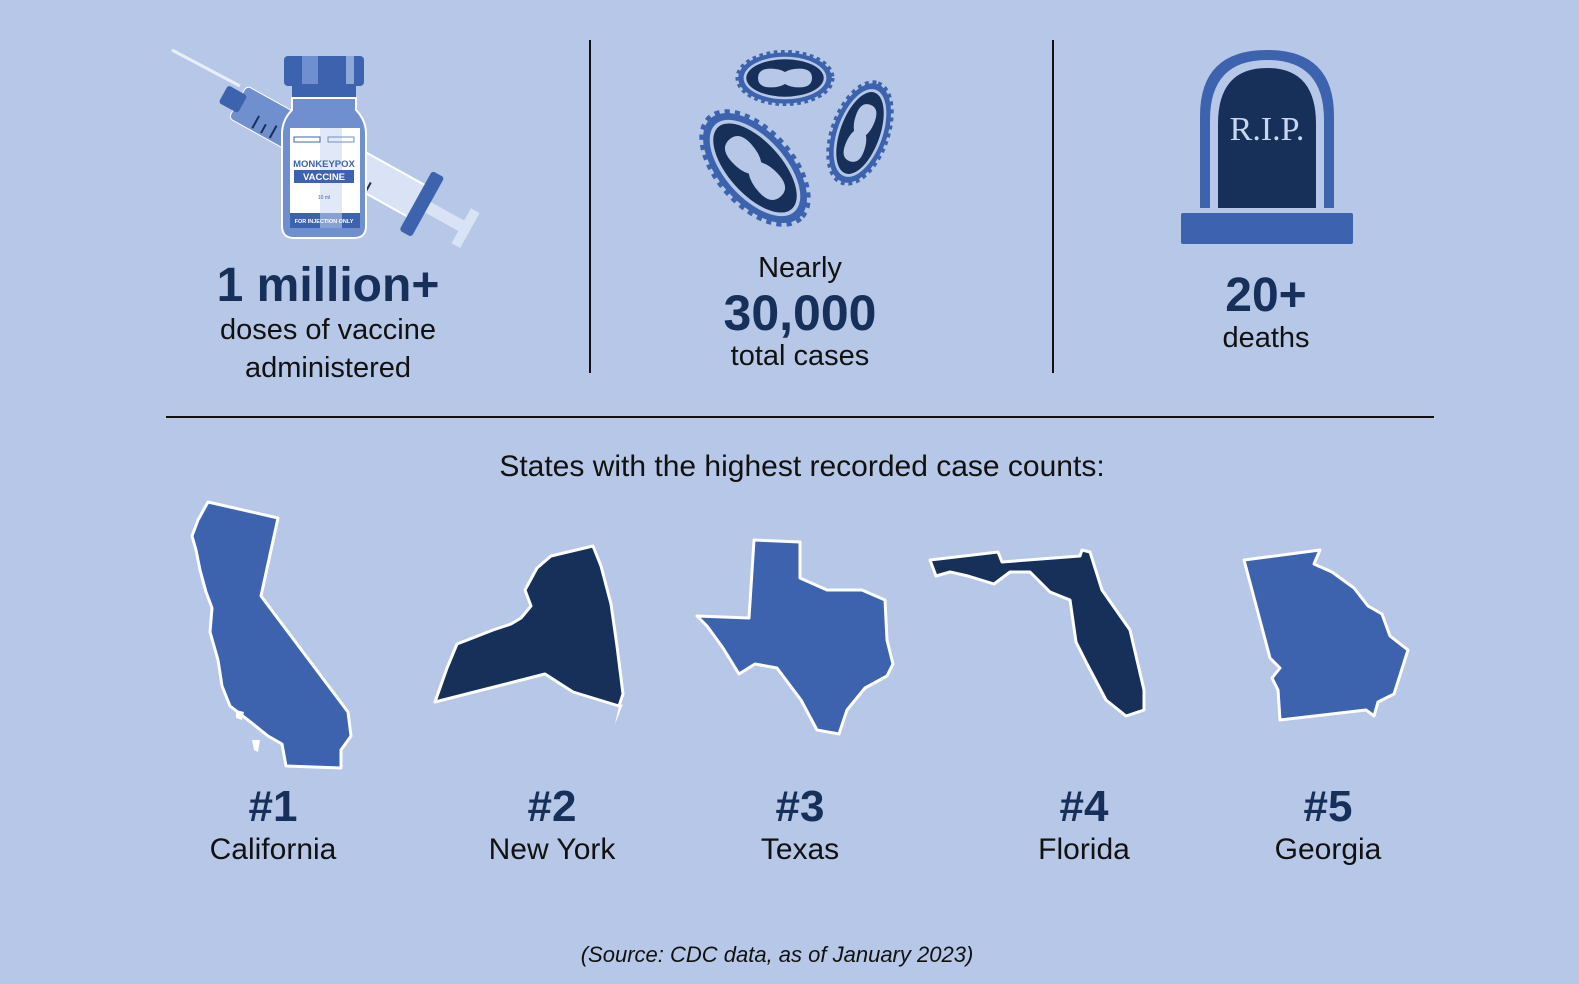  What do you see at coordinates (795, 637) in the screenshot?
I see `texas-map-icon` at bounding box center [795, 637].